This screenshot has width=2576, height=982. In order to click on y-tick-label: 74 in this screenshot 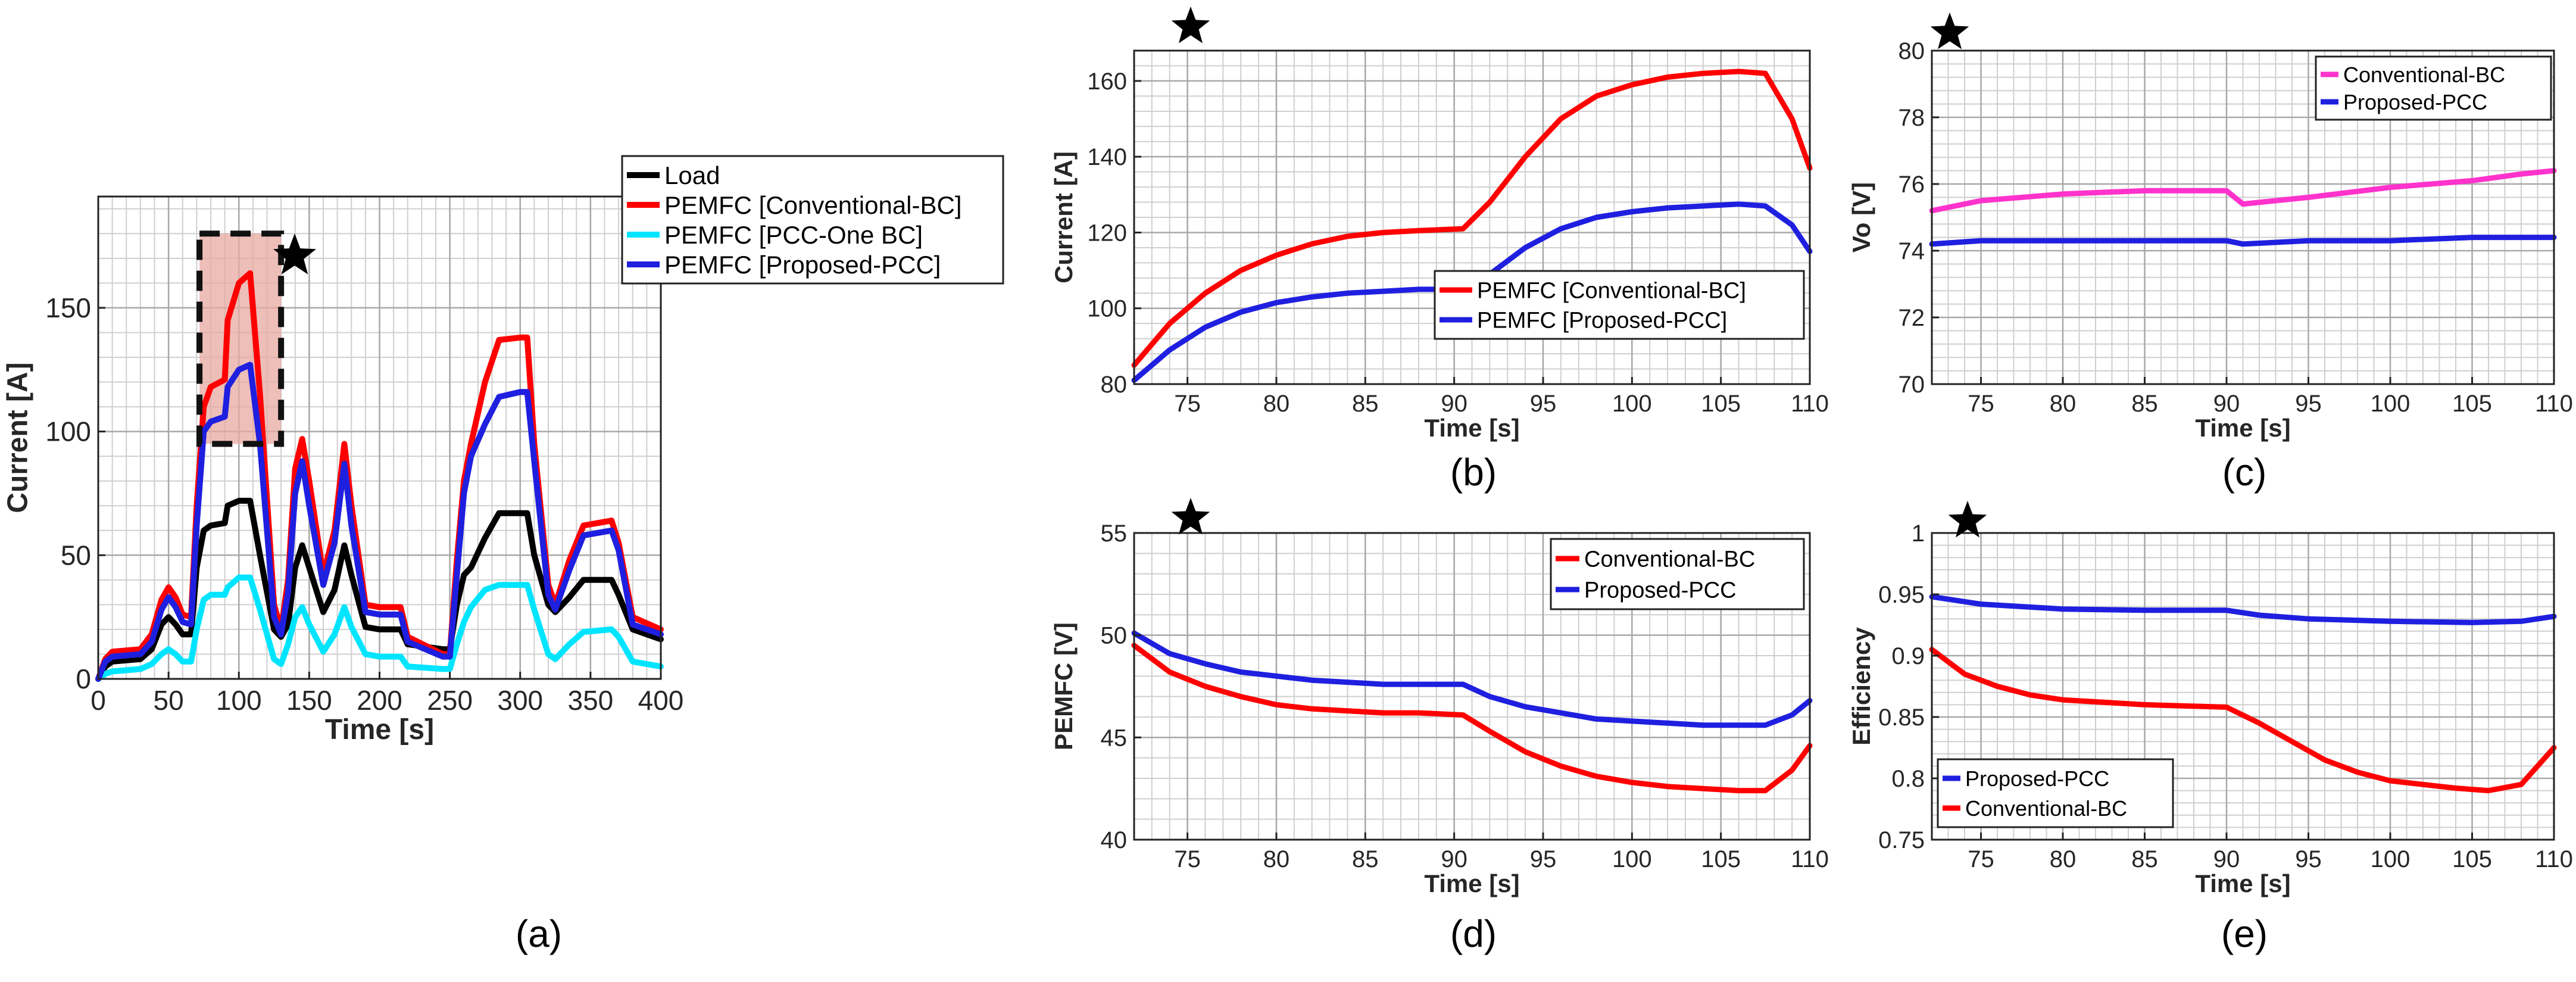, I will do `click(1912, 251)`.